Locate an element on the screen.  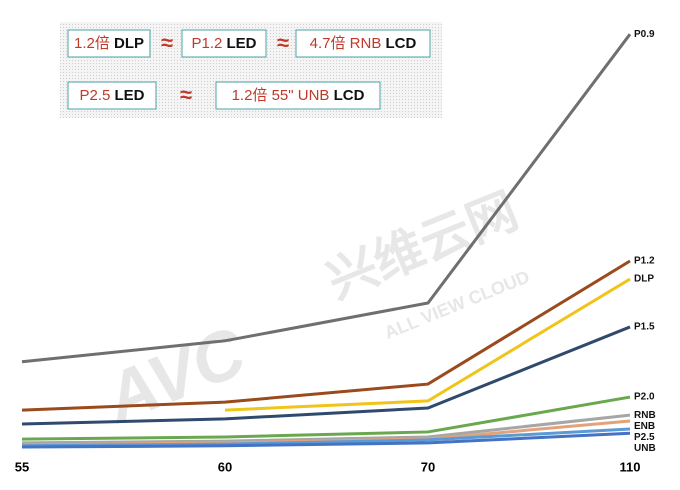
annotation-red: P2.5 is located at coordinates (94, 95).